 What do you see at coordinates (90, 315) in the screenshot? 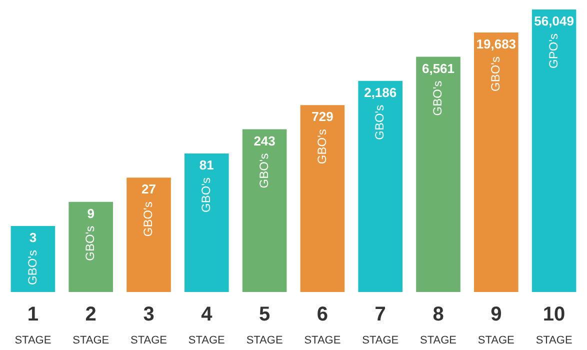
I see `x-tick-label: 2` at bounding box center [90, 315].